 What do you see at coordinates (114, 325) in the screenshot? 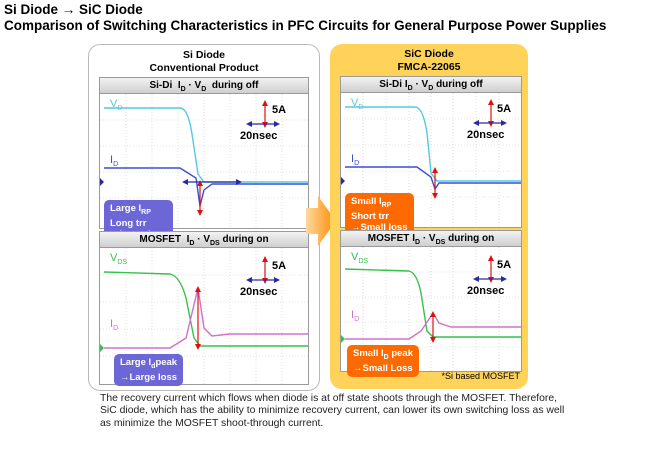
I see `si-on-id-label: ID` at bounding box center [114, 325].